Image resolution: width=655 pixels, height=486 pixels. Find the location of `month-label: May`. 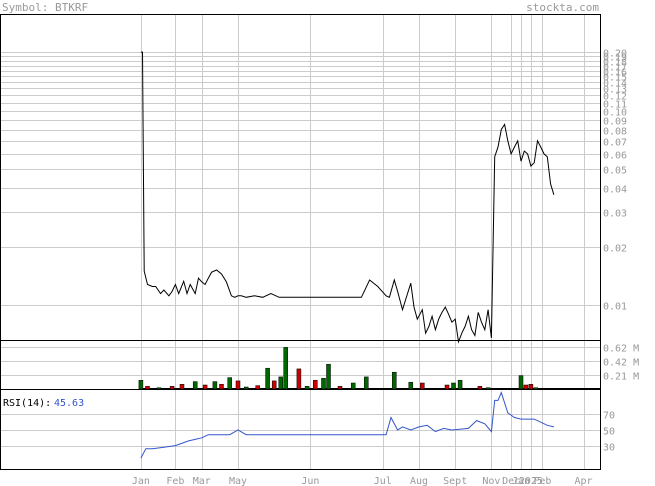

month-label: May is located at coordinates (238, 481).